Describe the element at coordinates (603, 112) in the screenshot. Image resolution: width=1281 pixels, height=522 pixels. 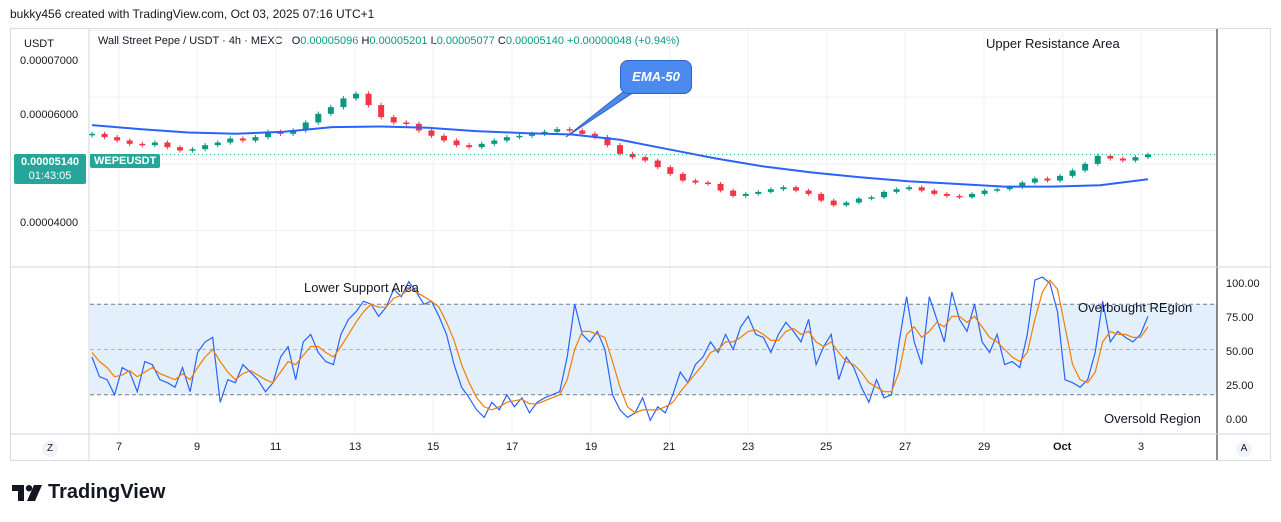
I see `ema-callout-pointer` at that location.